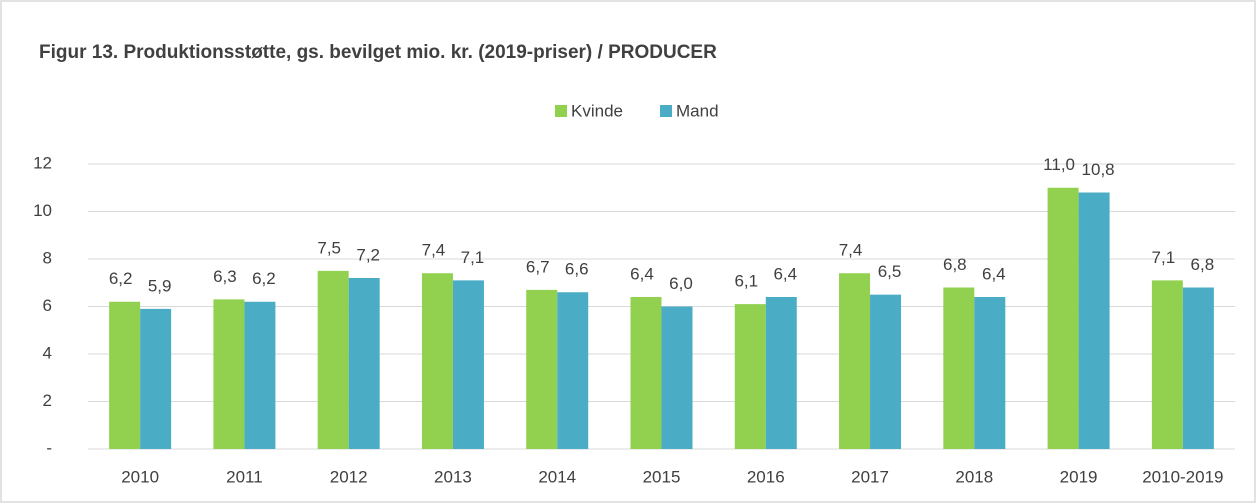 The height and width of the screenshot is (504, 1257). What do you see at coordinates (42, 162) in the screenshot?
I see `y-tick-label: 12` at bounding box center [42, 162].